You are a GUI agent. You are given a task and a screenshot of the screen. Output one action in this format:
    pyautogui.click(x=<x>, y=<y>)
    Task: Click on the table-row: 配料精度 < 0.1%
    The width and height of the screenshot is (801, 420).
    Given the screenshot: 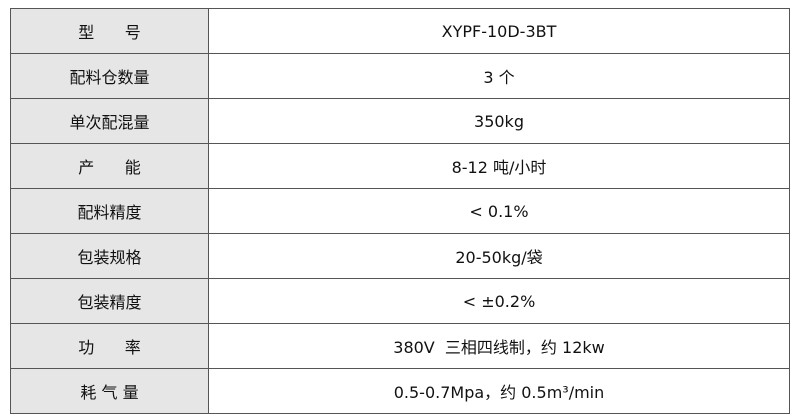 What is the action you would take?
    pyautogui.click(x=400, y=211)
    